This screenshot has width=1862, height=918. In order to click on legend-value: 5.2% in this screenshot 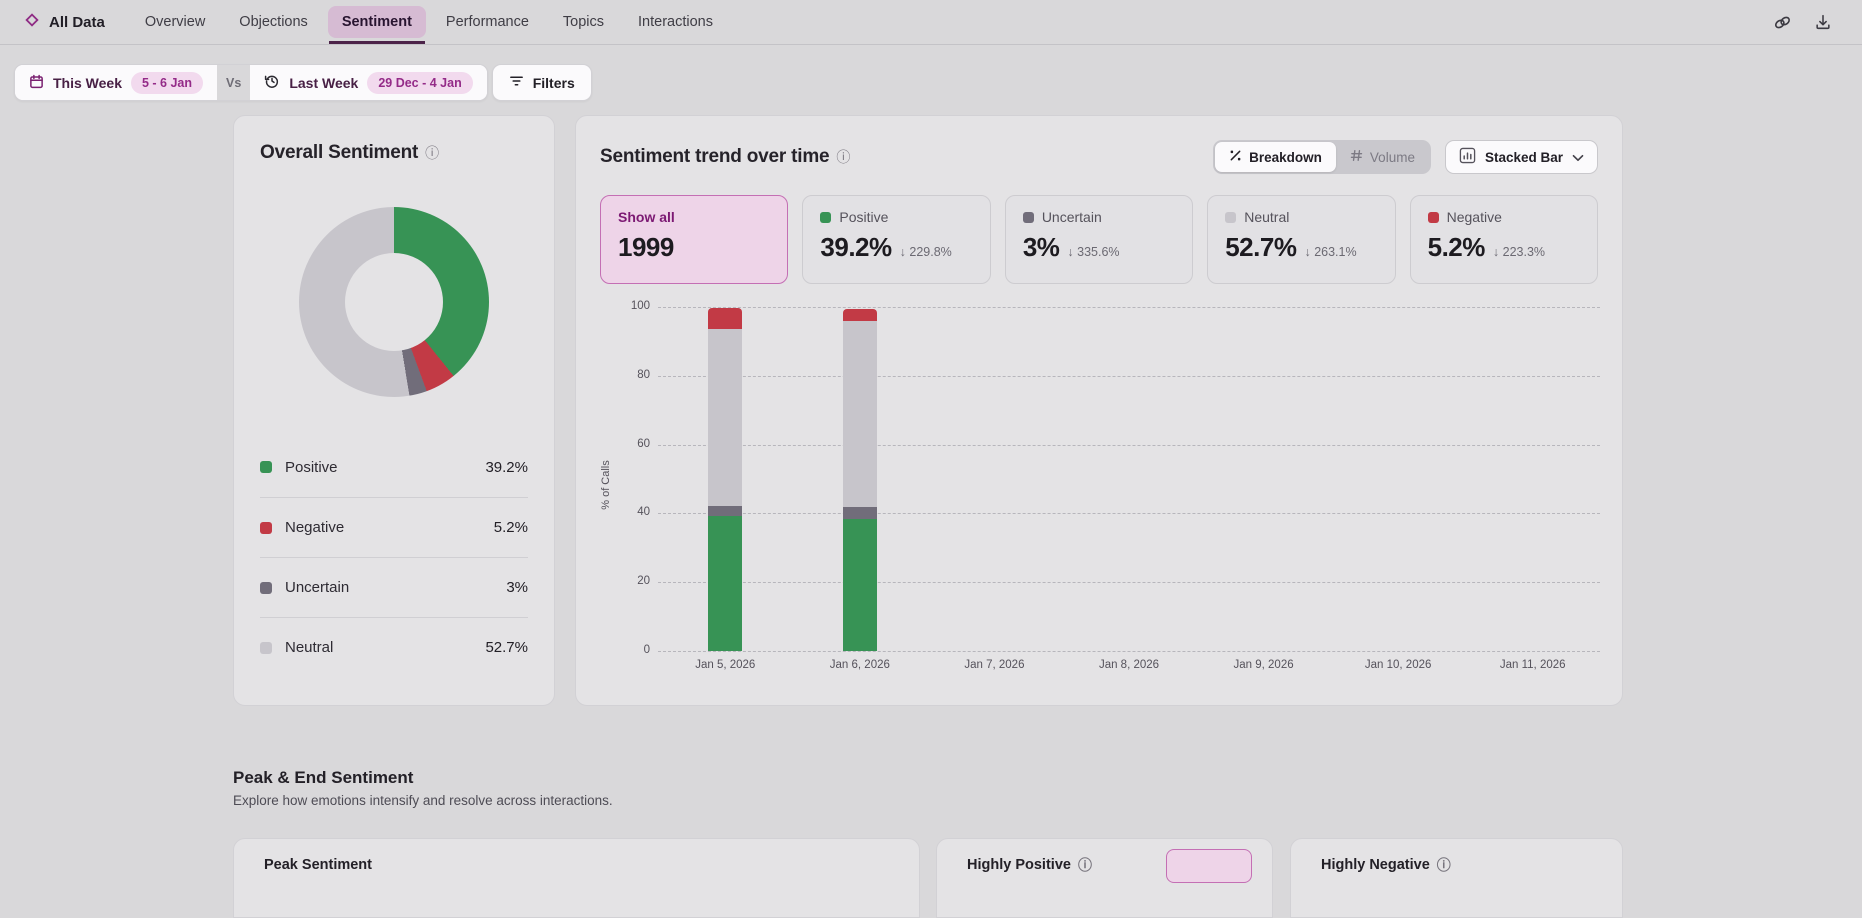, I will do `click(510, 527)`.